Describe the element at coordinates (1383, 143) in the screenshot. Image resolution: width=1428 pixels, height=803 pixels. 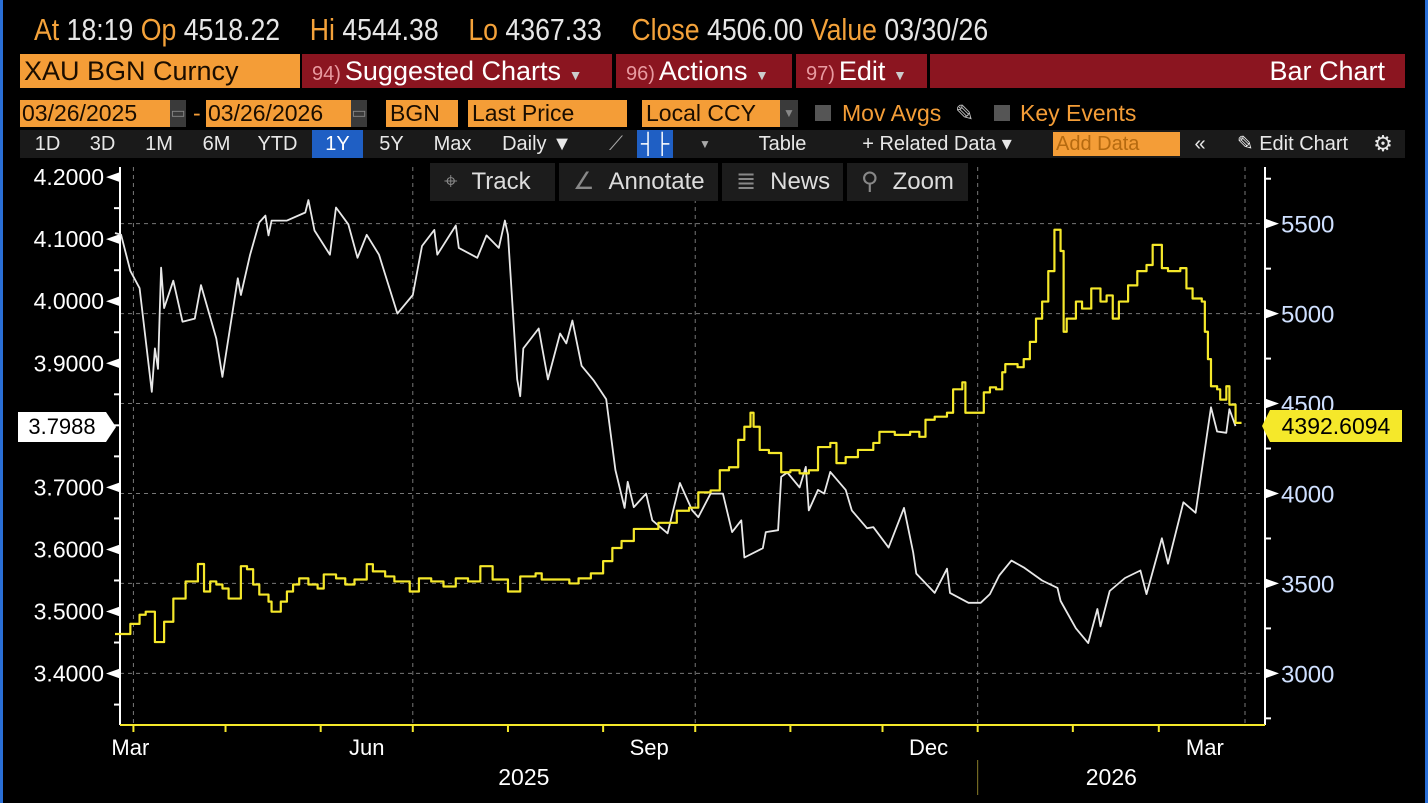
I see `gear-icon: ⚙` at that location.